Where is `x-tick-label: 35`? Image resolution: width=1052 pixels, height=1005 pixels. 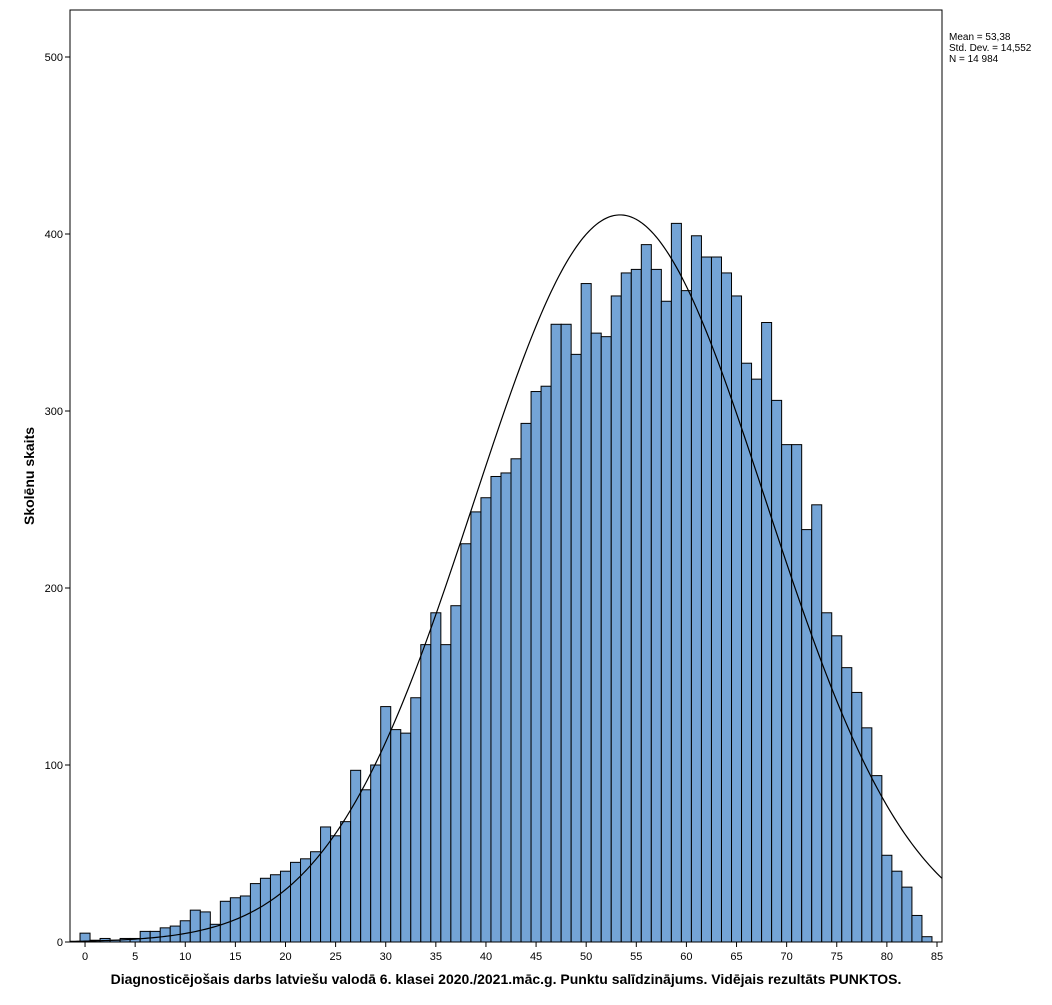 x-tick-label: 35 is located at coordinates (436, 957).